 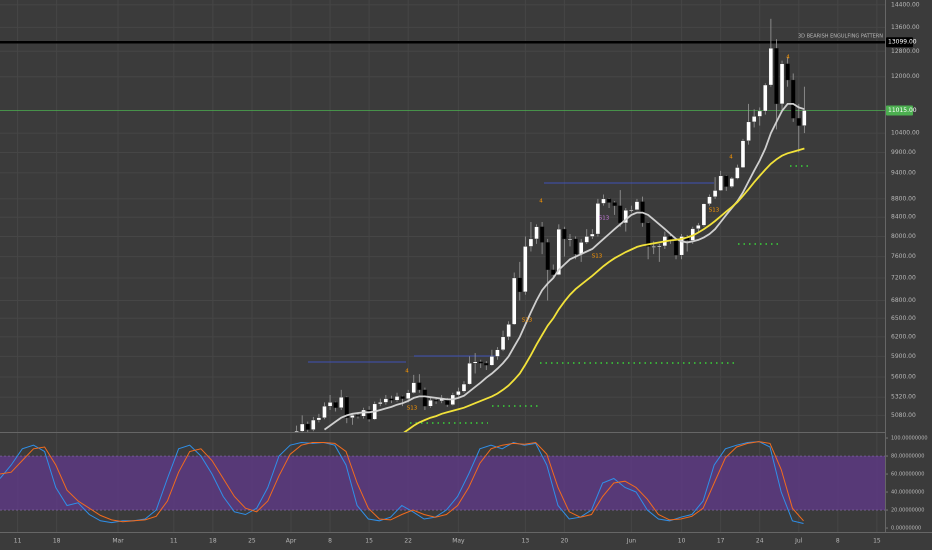 What do you see at coordinates (760, 541) in the screenshot?
I see `x-tick-label: 24` at bounding box center [760, 541].